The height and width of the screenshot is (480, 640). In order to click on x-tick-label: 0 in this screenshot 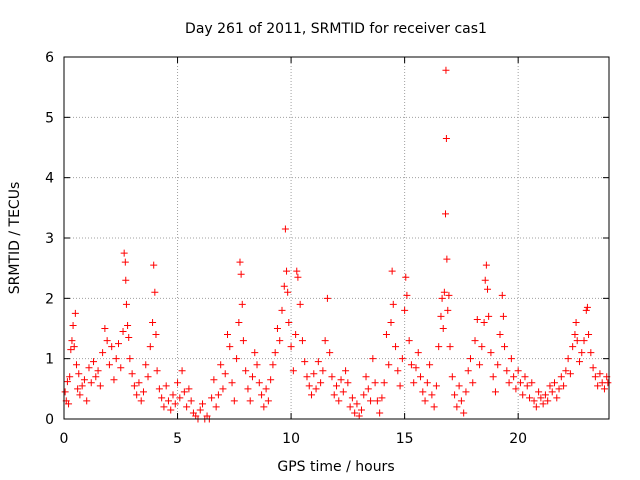, I will do `click(64, 439)`.